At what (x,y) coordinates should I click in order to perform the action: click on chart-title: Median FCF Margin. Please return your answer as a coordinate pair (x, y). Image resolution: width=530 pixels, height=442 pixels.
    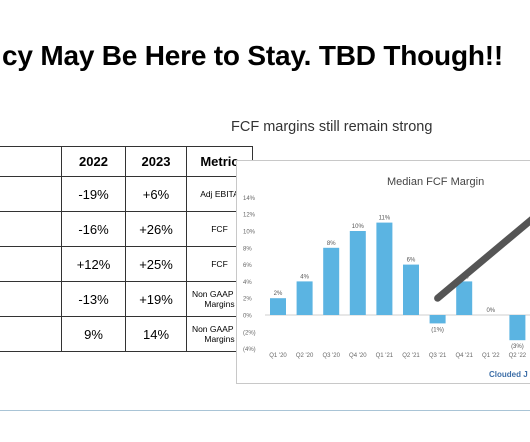
    Looking at the image, I should click on (435, 182).